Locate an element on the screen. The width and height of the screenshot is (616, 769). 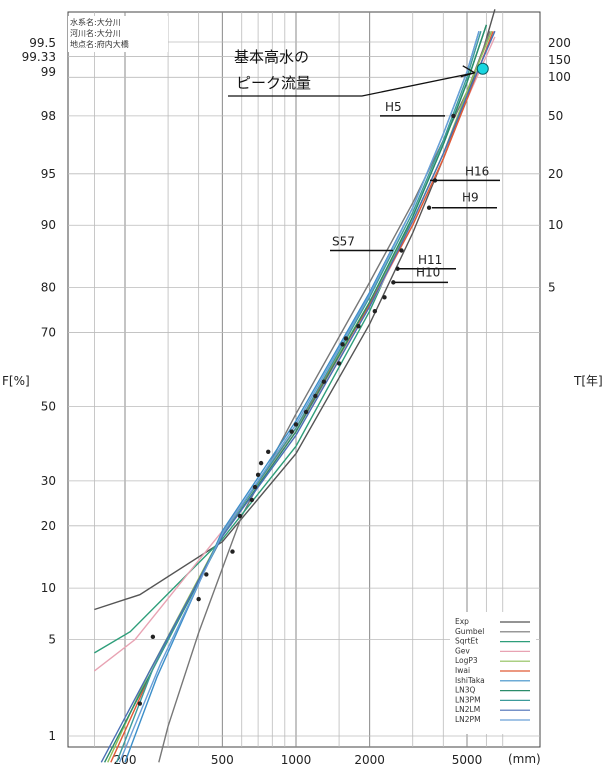
legend-label: IshiTaka is located at coordinates (470, 680).